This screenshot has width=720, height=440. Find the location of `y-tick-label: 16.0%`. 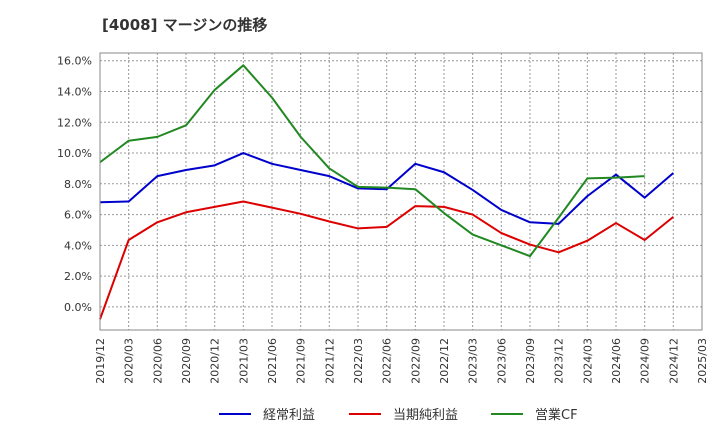

y-tick-label: 16.0% is located at coordinates (74, 61).